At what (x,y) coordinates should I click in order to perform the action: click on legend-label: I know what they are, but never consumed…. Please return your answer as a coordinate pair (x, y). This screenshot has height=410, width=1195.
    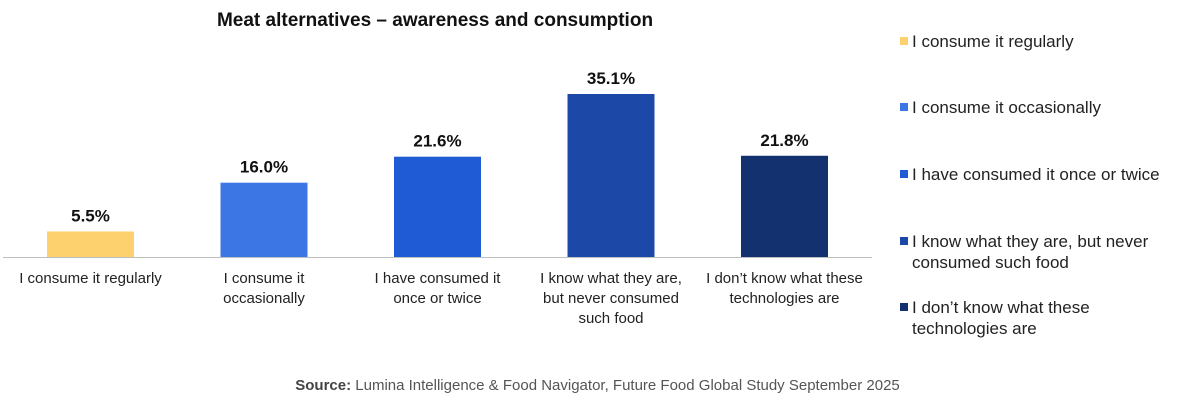
    Looking at the image, I should click on (1030, 252).